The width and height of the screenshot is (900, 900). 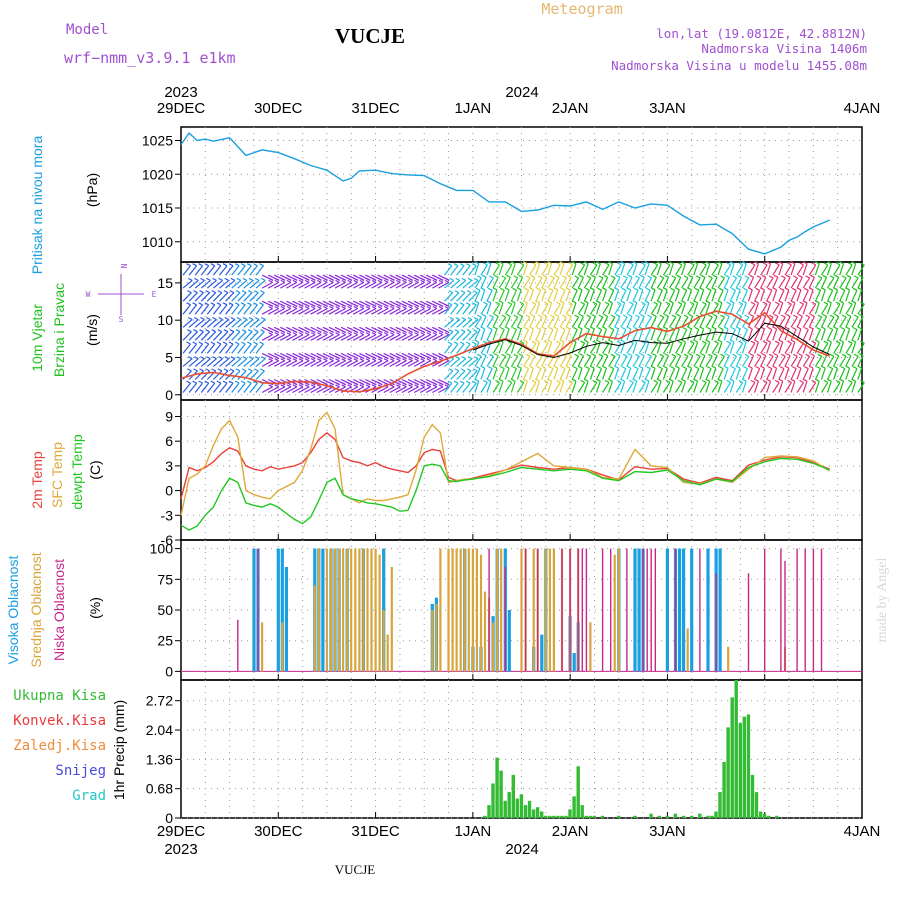 I want to click on cloud-ylabel-3: Niska Oblacnost, so click(x=59, y=610).